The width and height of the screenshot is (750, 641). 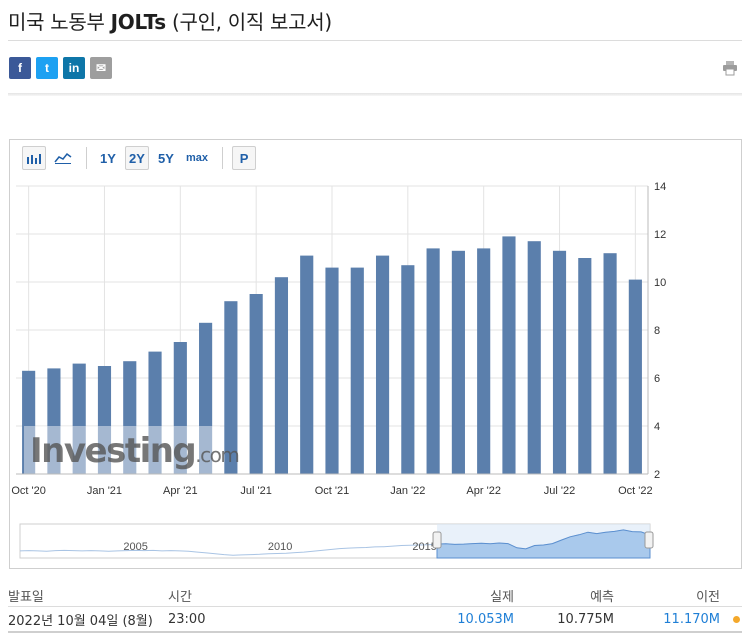 What do you see at coordinates (657, 427) in the screenshot?
I see `y-tick-label: 4` at bounding box center [657, 427].